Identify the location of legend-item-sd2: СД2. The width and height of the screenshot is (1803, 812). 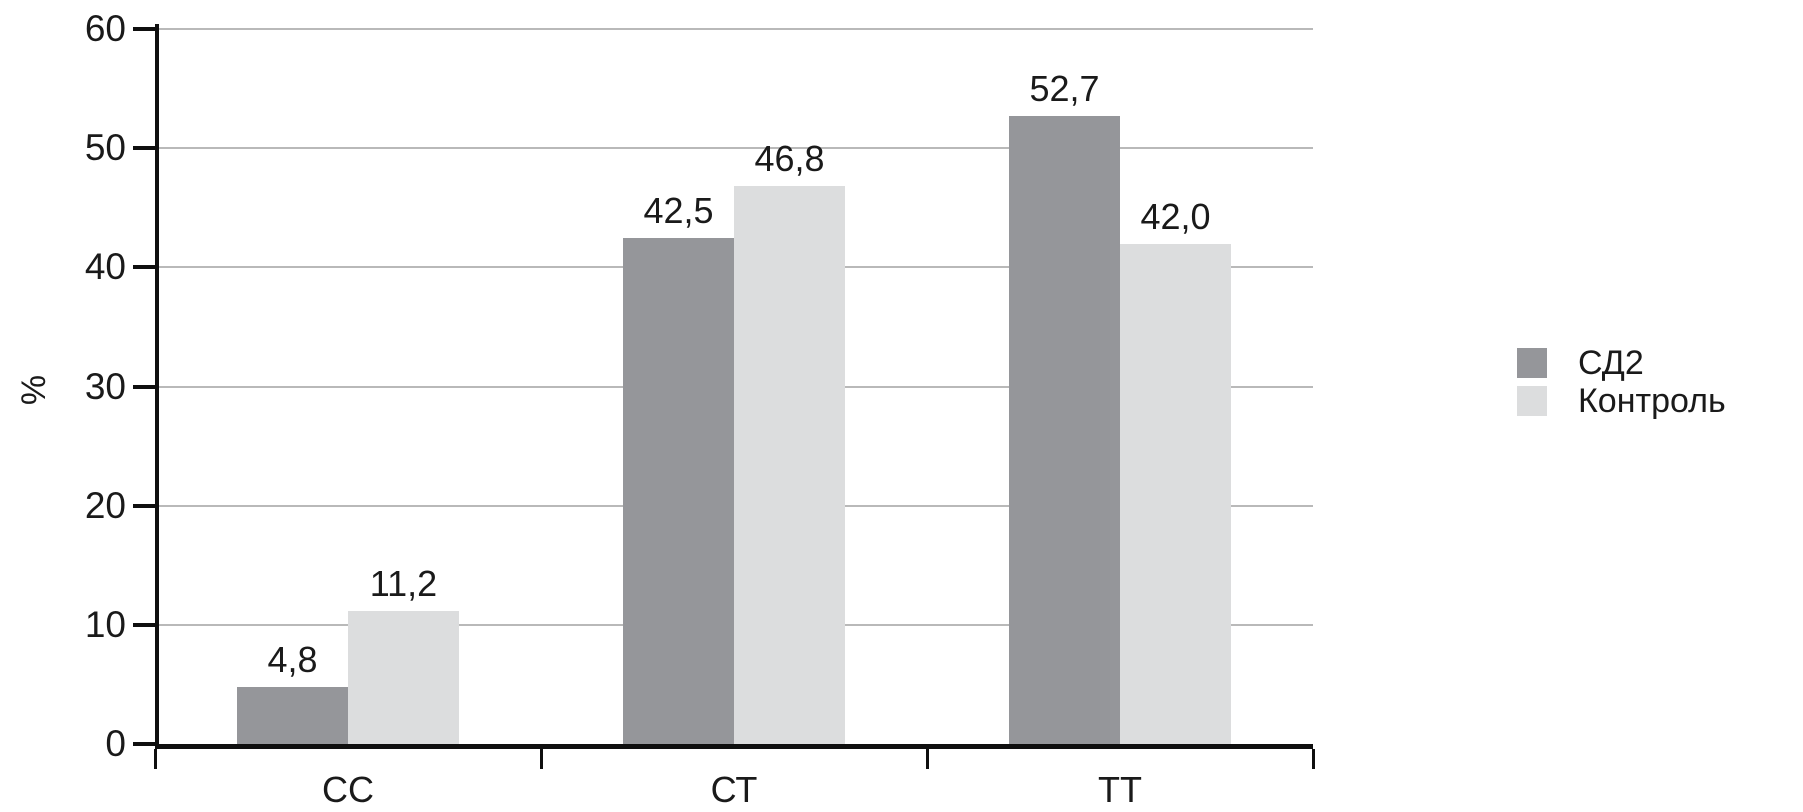
(1621, 363).